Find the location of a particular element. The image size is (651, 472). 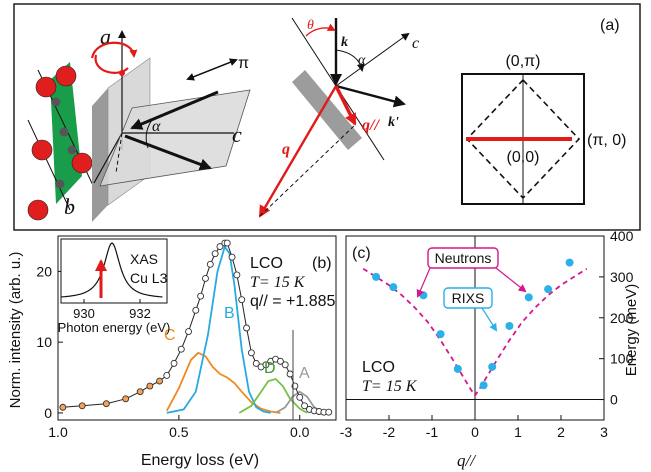

xas-curve is located at coordinates (112, 270).